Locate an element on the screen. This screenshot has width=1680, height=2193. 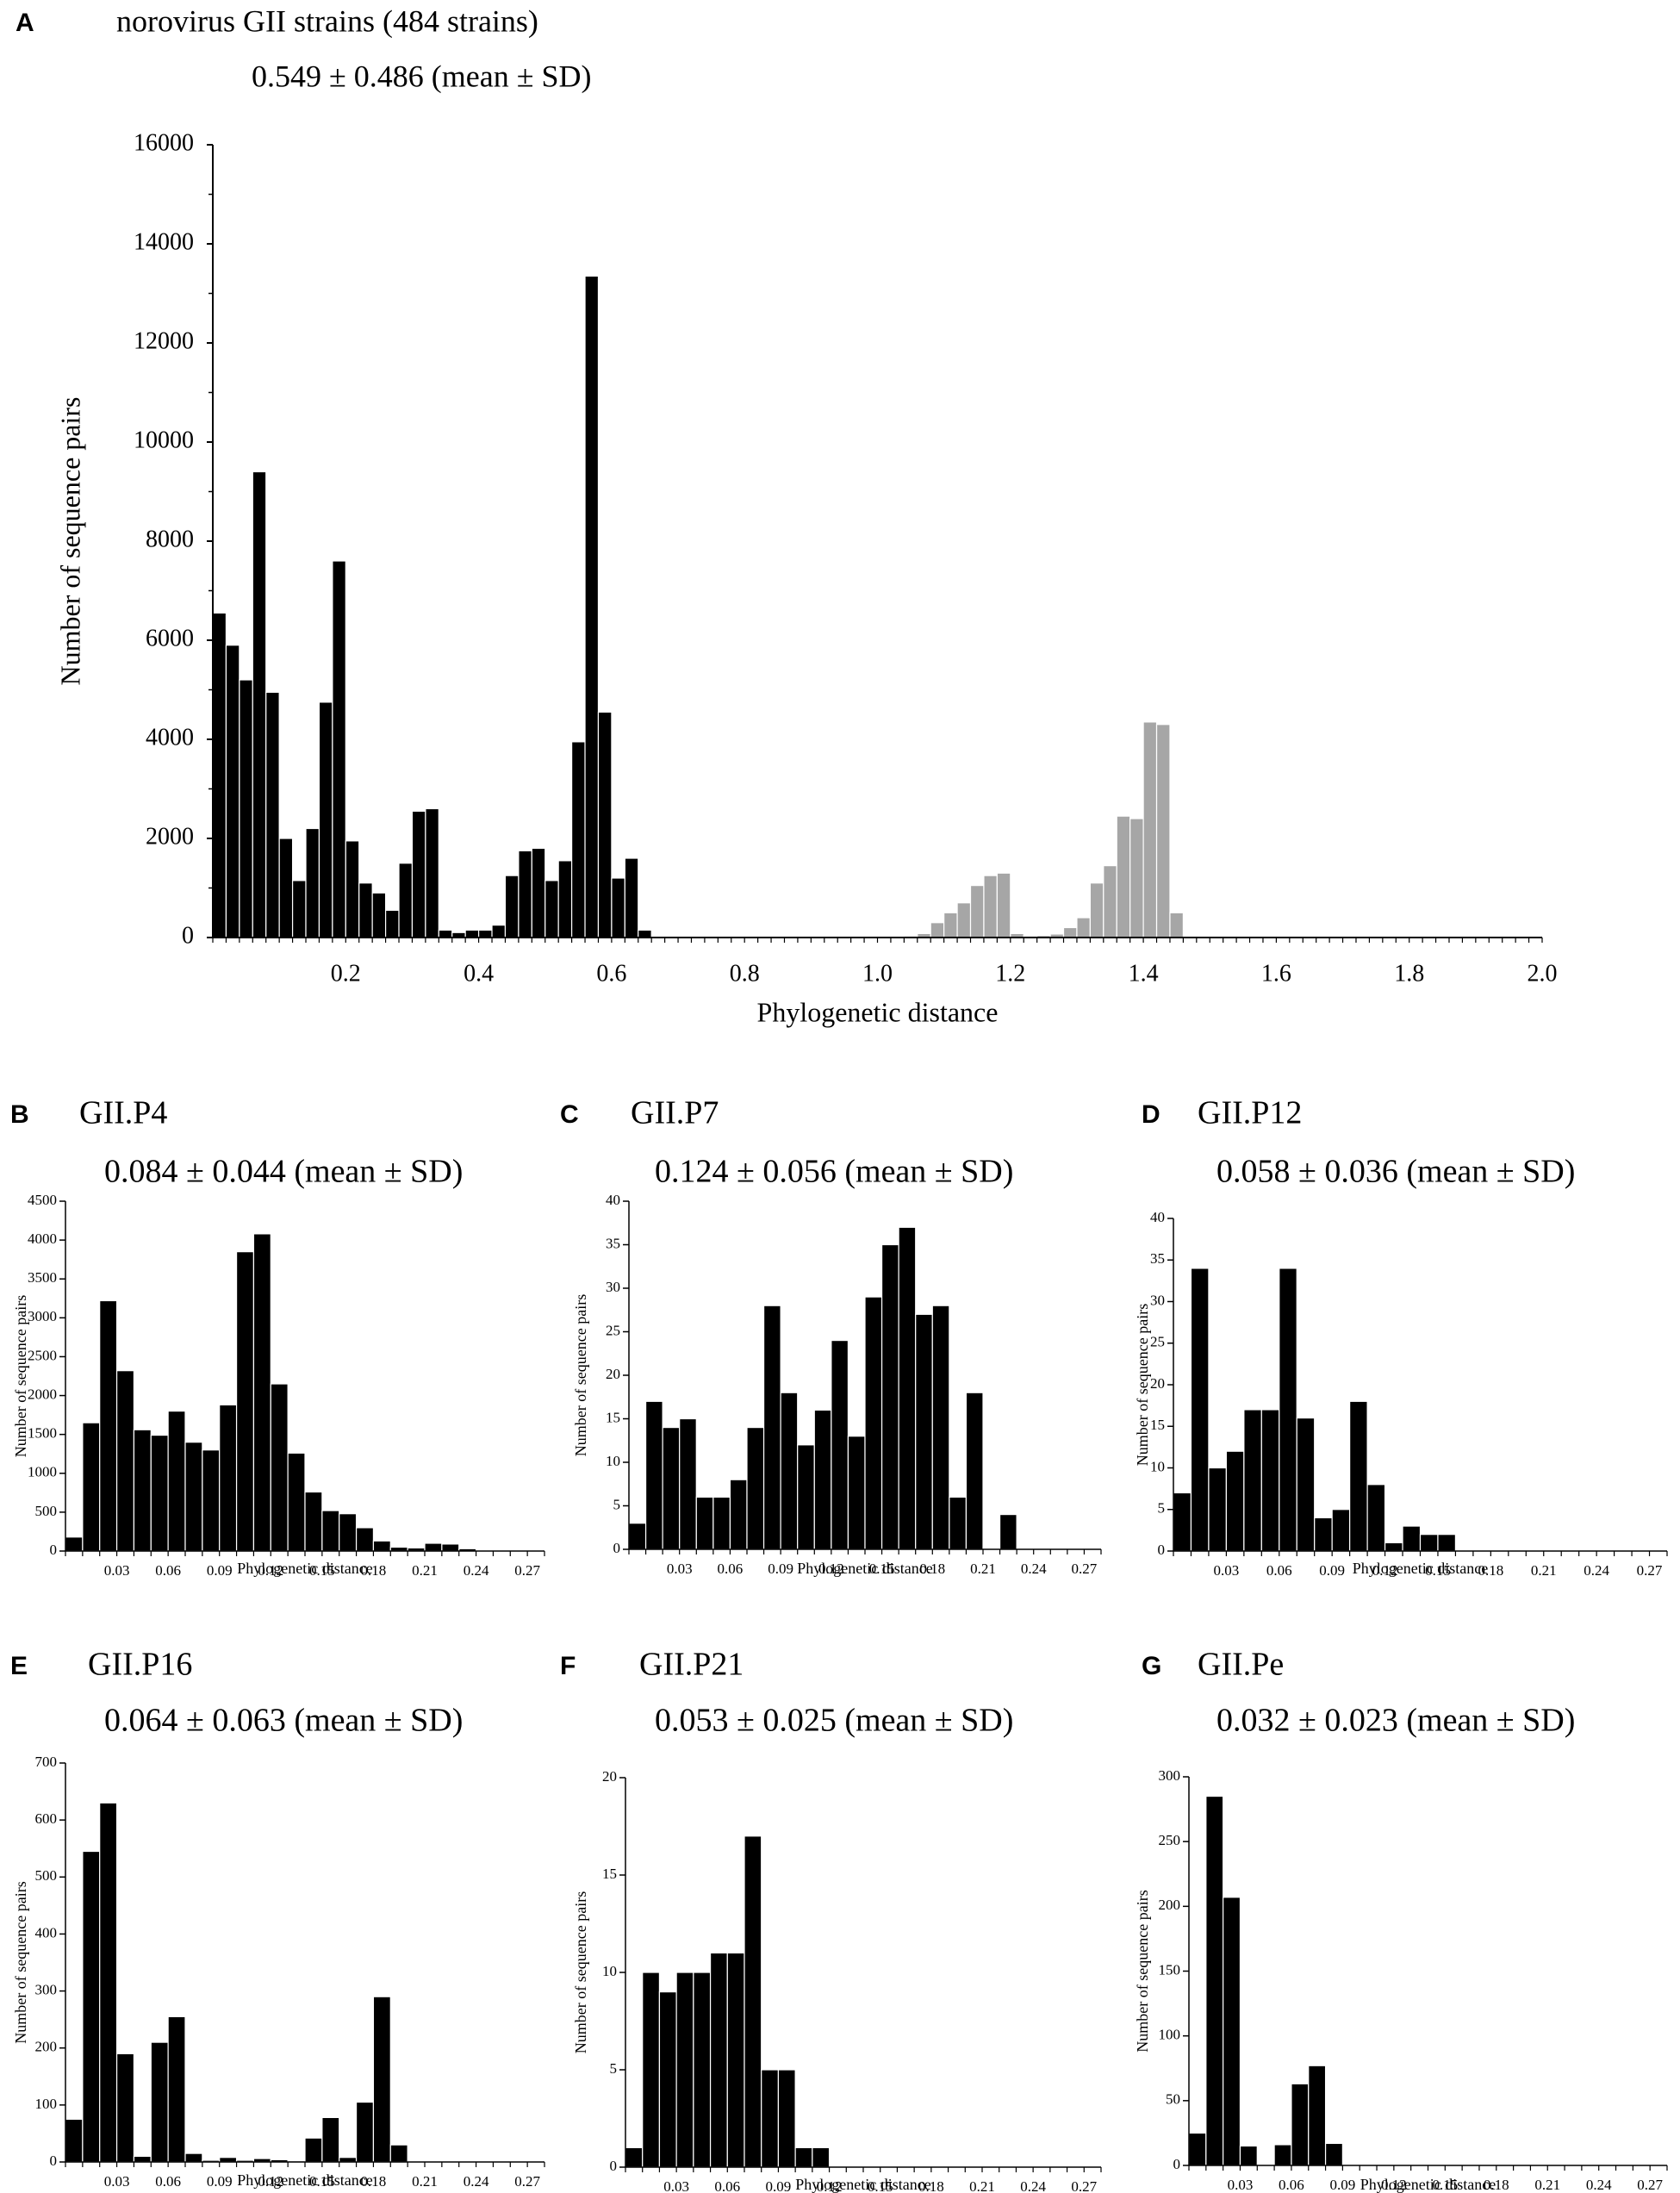
y-tick-label: 600 is located at coordinates (47, 1819).